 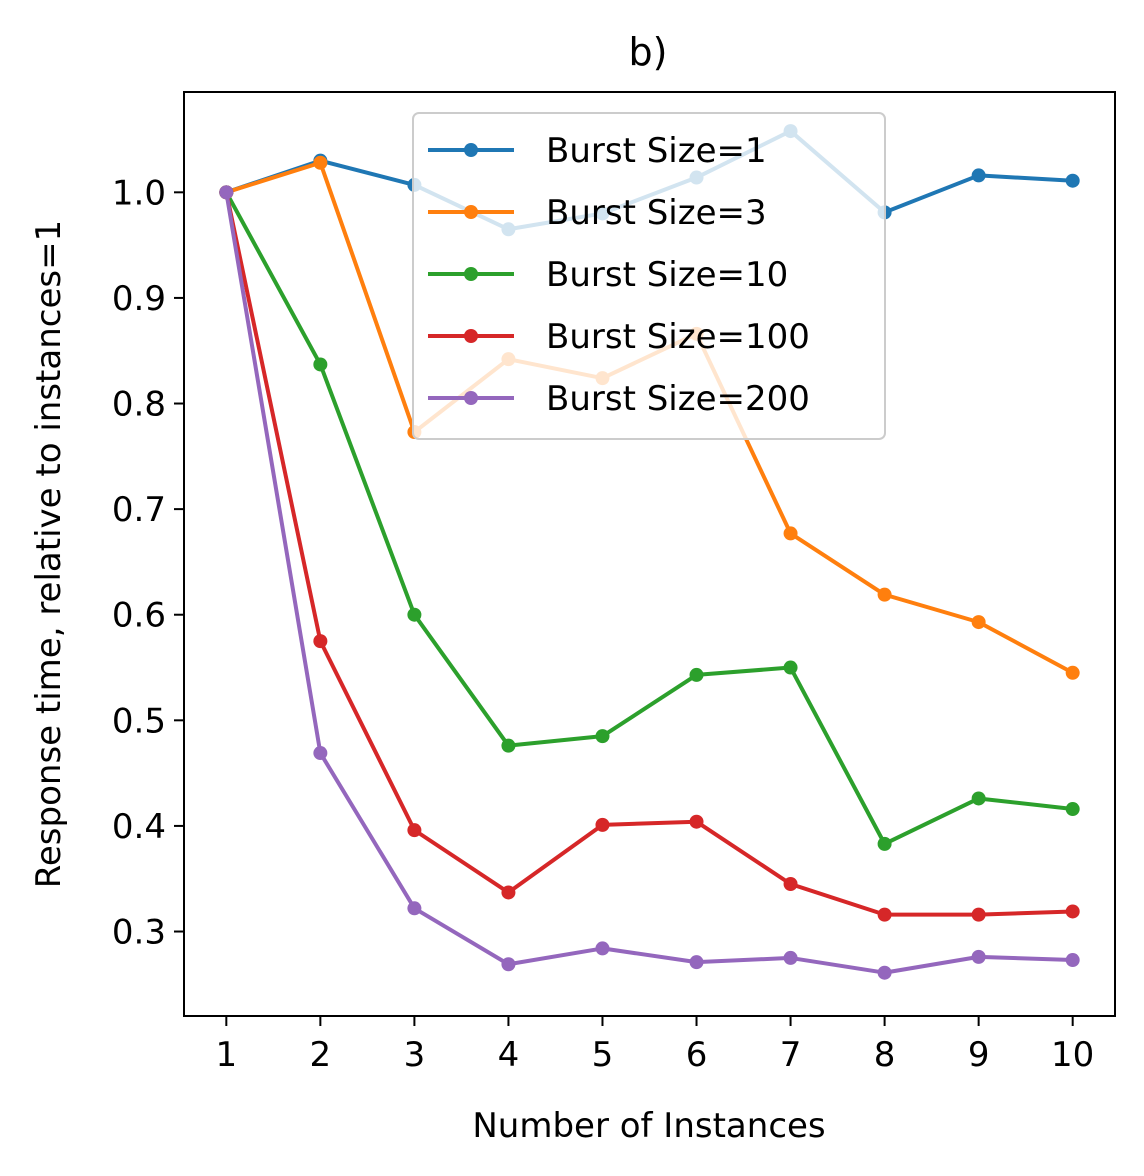 I want to click on y-tick-label: 0.8, so click(x=139, y=405).